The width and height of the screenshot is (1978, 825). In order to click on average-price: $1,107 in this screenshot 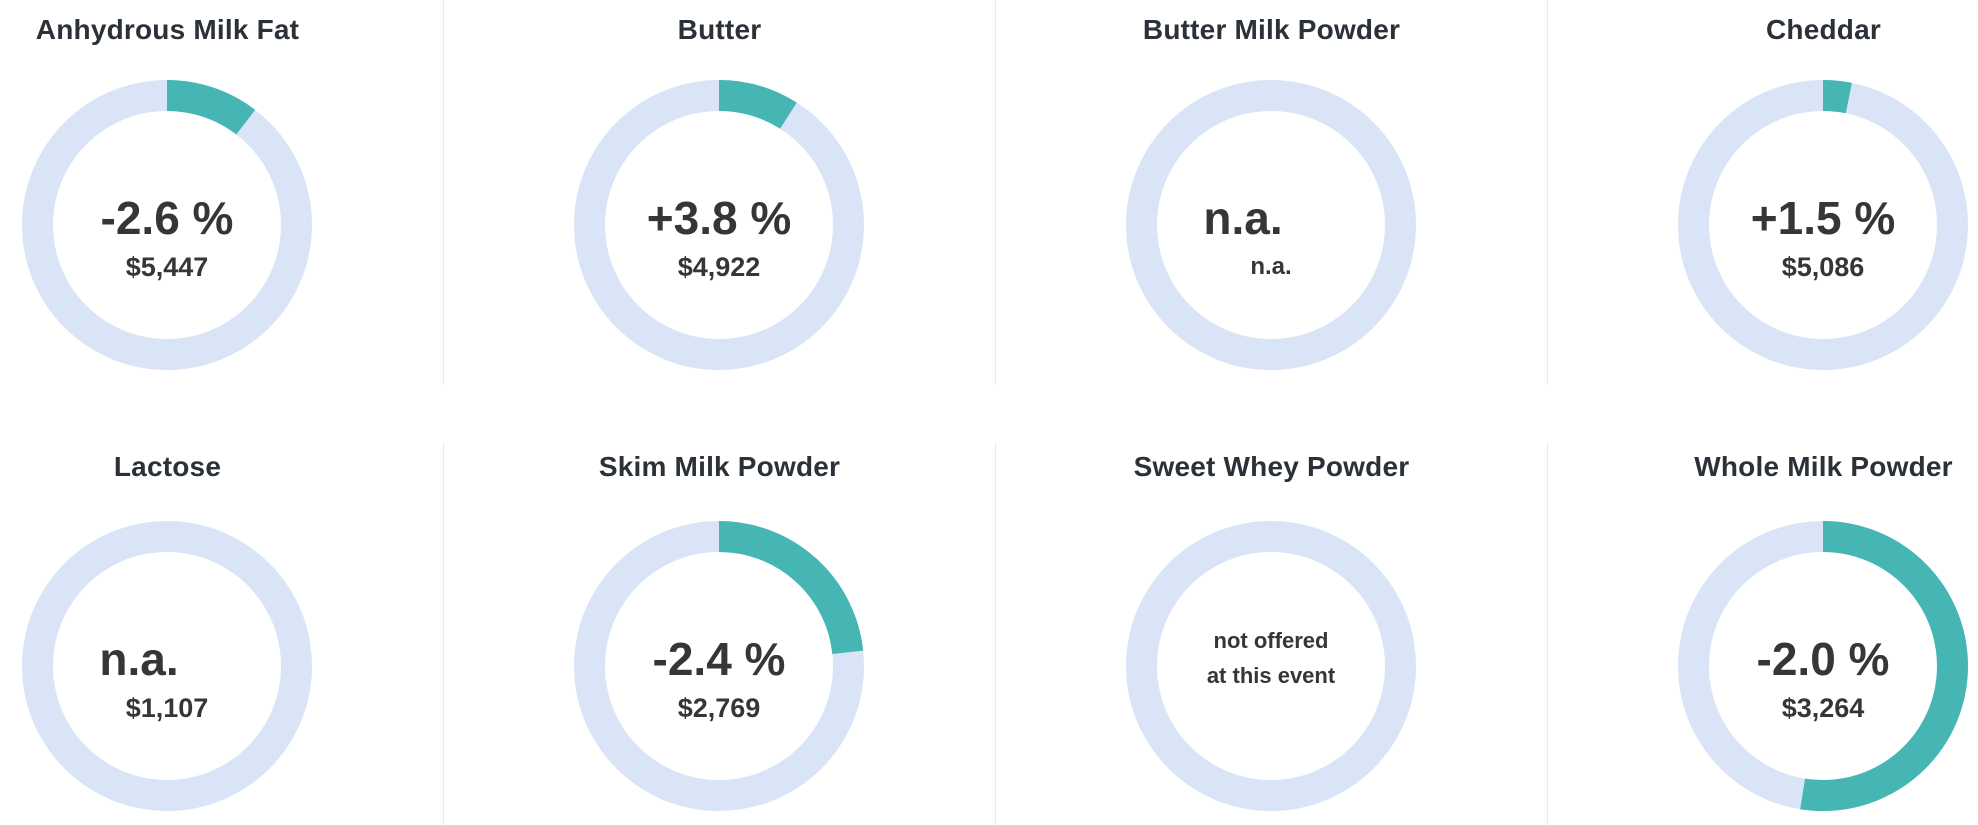, I will do `click(167, 708)`.